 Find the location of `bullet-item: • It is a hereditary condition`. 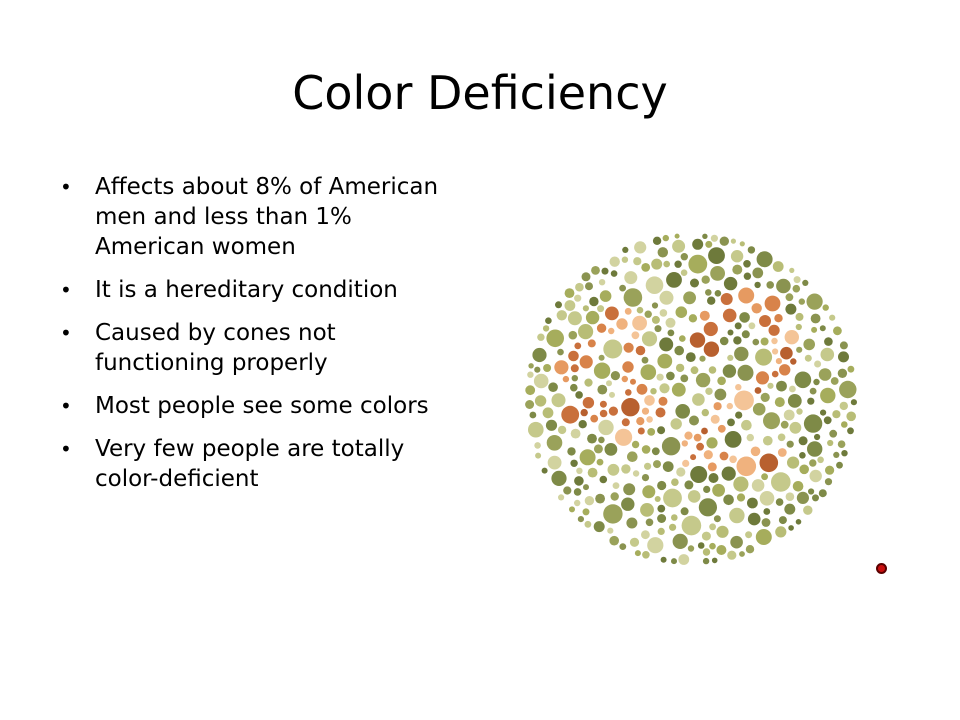

bullet-item: • It is a hereditary condition is located at coordinates (260, 290).